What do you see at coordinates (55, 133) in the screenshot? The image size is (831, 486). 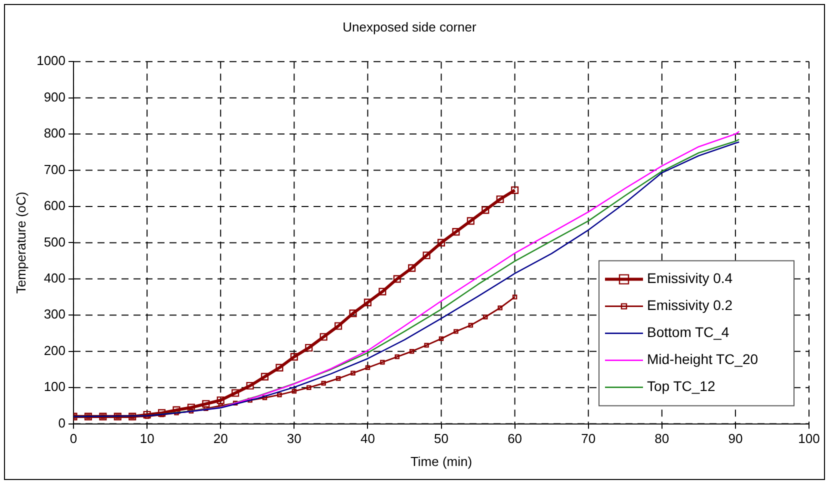 I see `y-tick-label: 800` at bounding box center [55, 133].